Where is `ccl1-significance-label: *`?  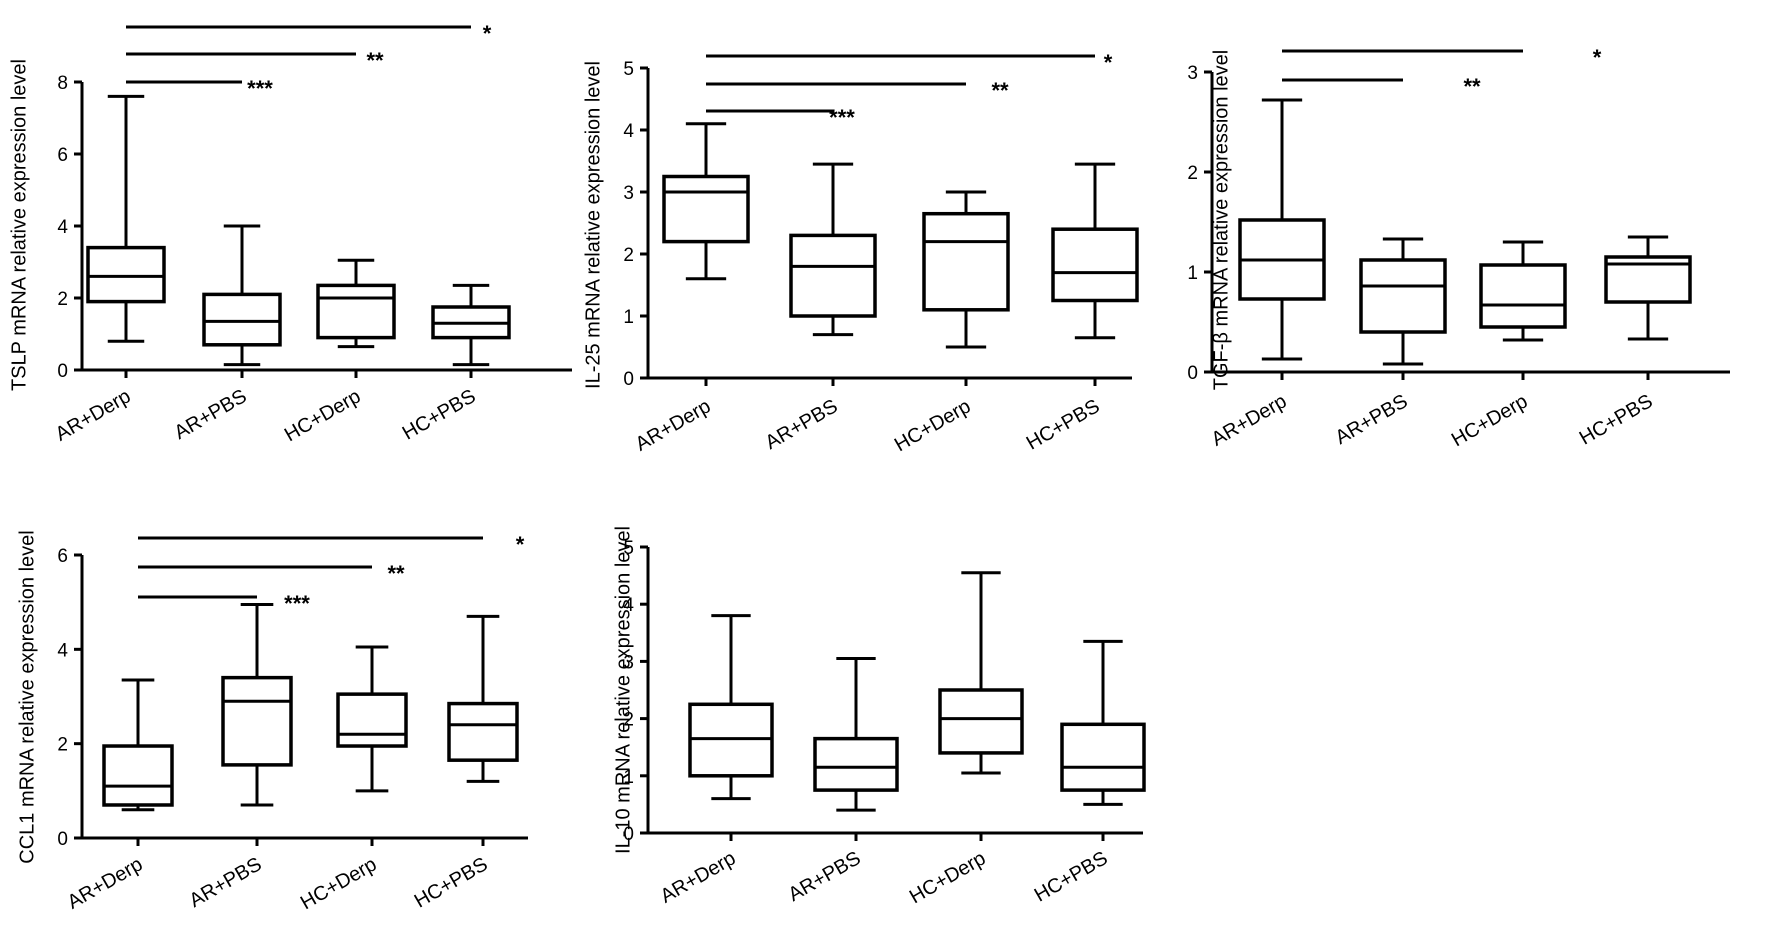 ccl1-significance-label: * is located at coordinates (520, 544).